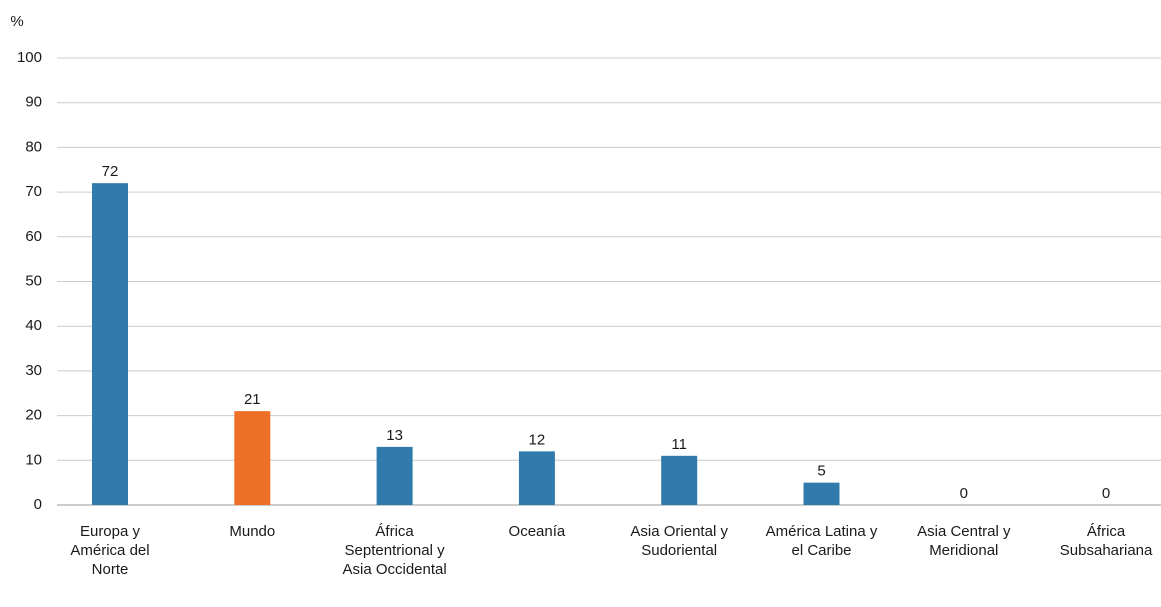 The width and height of the screenshot is (1161, 607). What do you see at coordinates (110, 171) in the screenshot?
I see `data-label: 72` at bounding box center [110, 171].